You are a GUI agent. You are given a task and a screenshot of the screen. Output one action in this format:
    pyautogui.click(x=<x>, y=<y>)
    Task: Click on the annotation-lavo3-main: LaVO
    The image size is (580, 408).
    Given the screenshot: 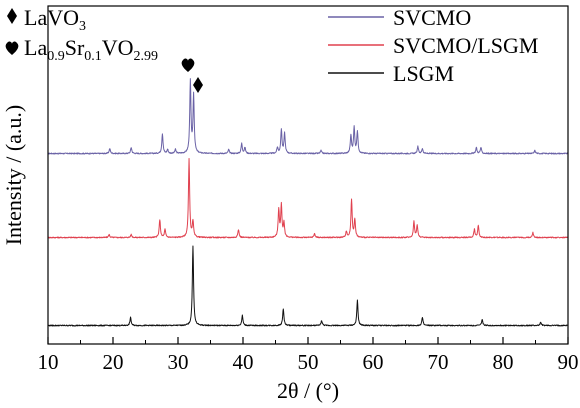 What is the action you would take?
    pyautogui.click(x=51, y=17)
    